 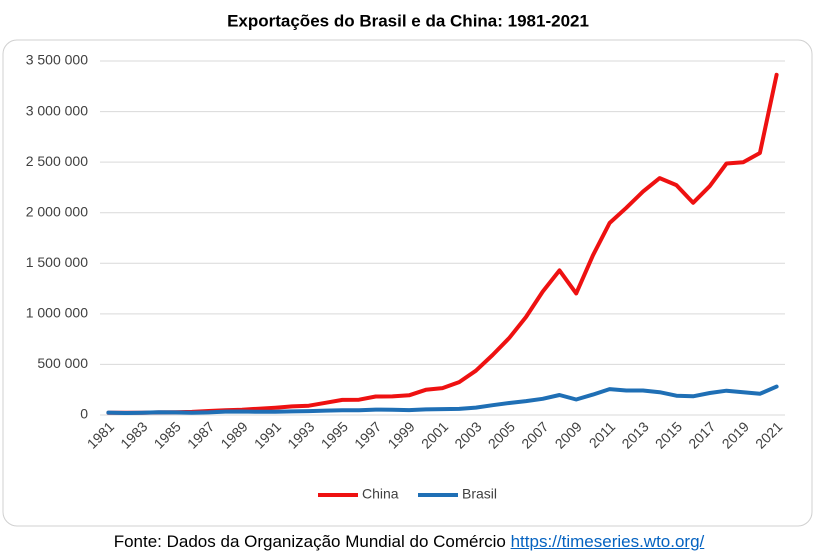 I want to click on data-line, so click(x=442, y=399).